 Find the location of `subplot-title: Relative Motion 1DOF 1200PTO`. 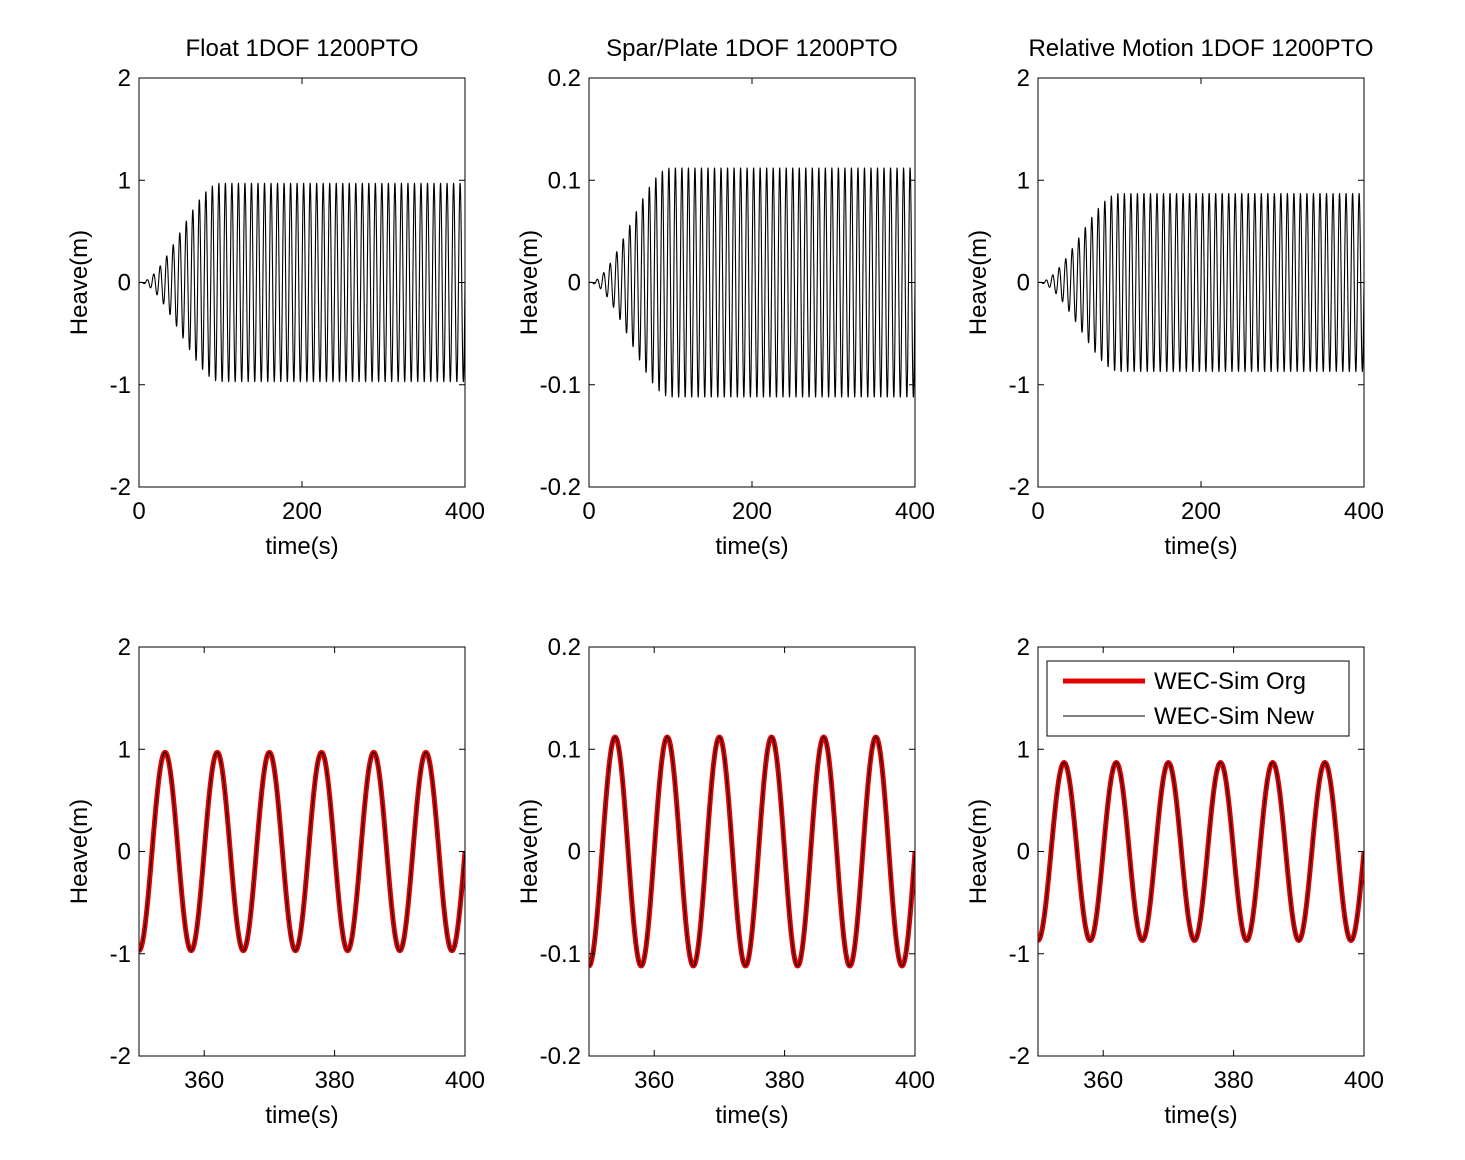

subplot-title: Relative Motion 1DOF 1200PTO is located at coordinates (1200, 48).